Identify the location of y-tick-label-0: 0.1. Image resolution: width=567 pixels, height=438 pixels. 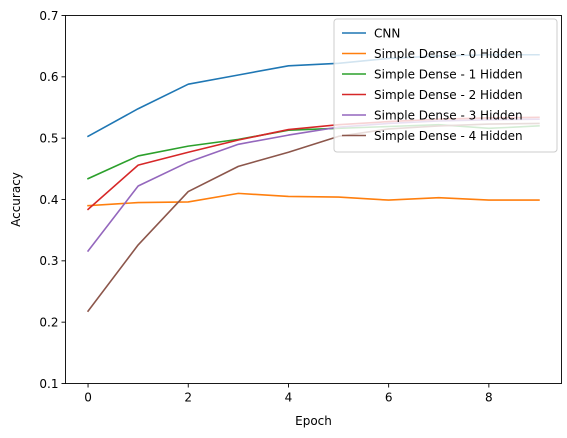
(48, 384).